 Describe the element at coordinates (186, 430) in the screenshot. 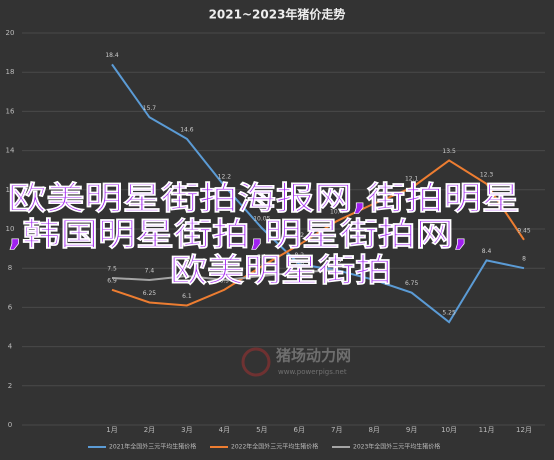

I see `x-tick-label: 3月` at that location.